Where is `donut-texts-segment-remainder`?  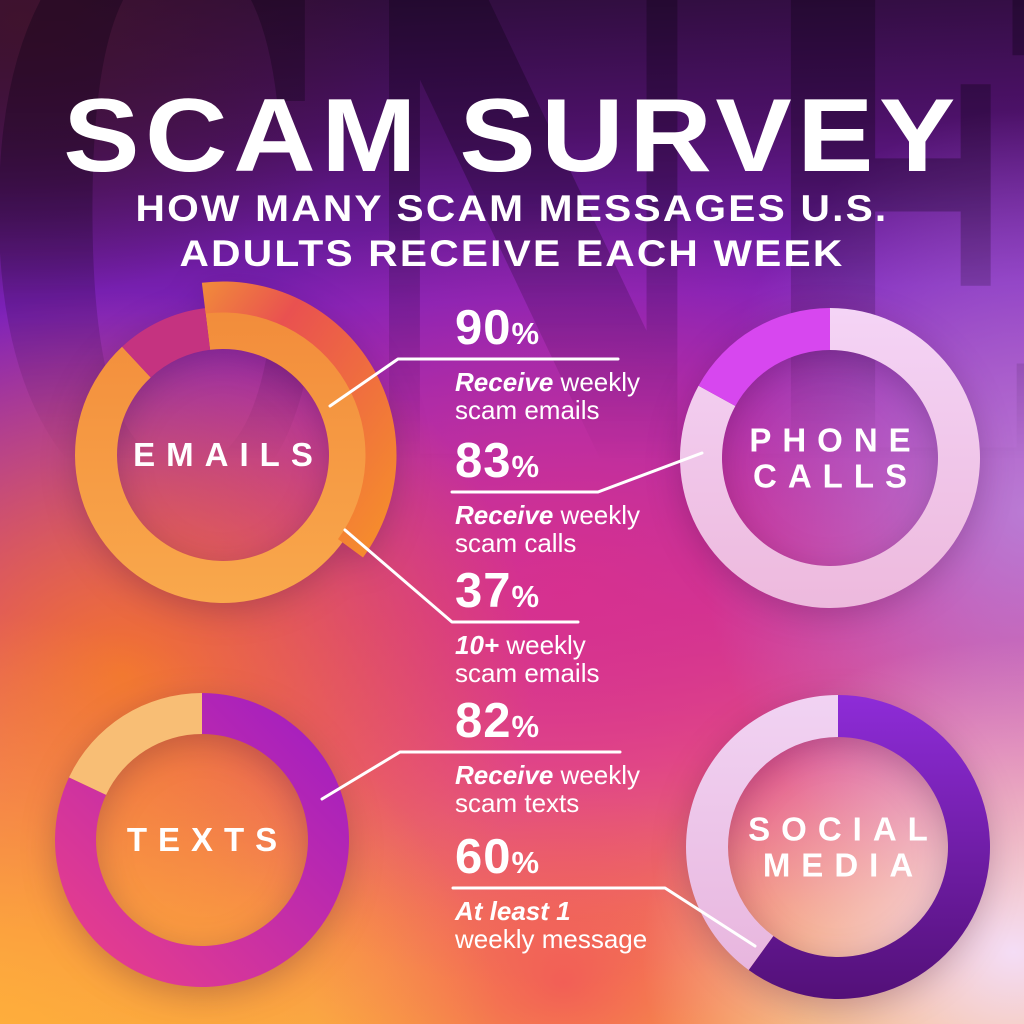
donut-texts-segment-remainder is located at coordinates (135, 744).